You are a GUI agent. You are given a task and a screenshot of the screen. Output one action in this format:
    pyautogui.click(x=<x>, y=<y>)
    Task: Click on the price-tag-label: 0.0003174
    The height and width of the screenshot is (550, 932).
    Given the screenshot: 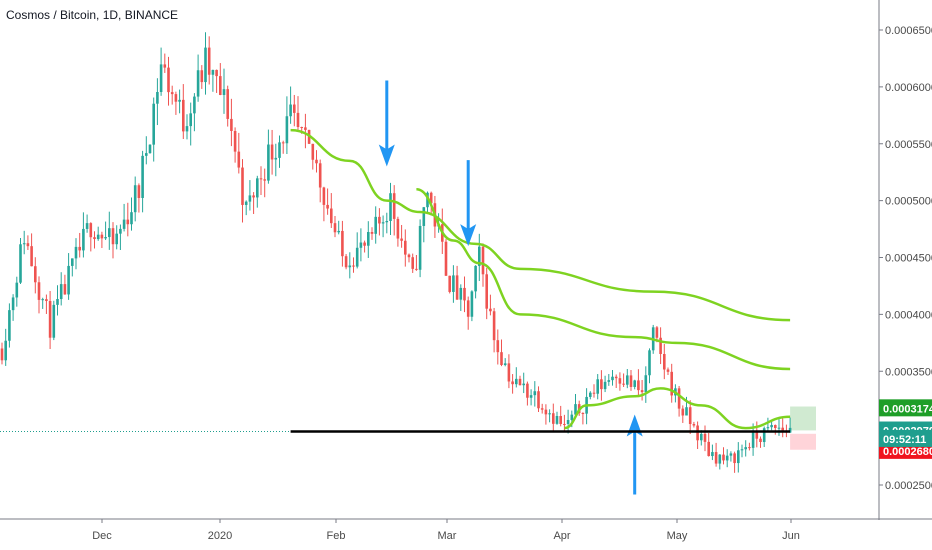 What is the action you would take?
    pyautogui.click(x=907, y=409)
    